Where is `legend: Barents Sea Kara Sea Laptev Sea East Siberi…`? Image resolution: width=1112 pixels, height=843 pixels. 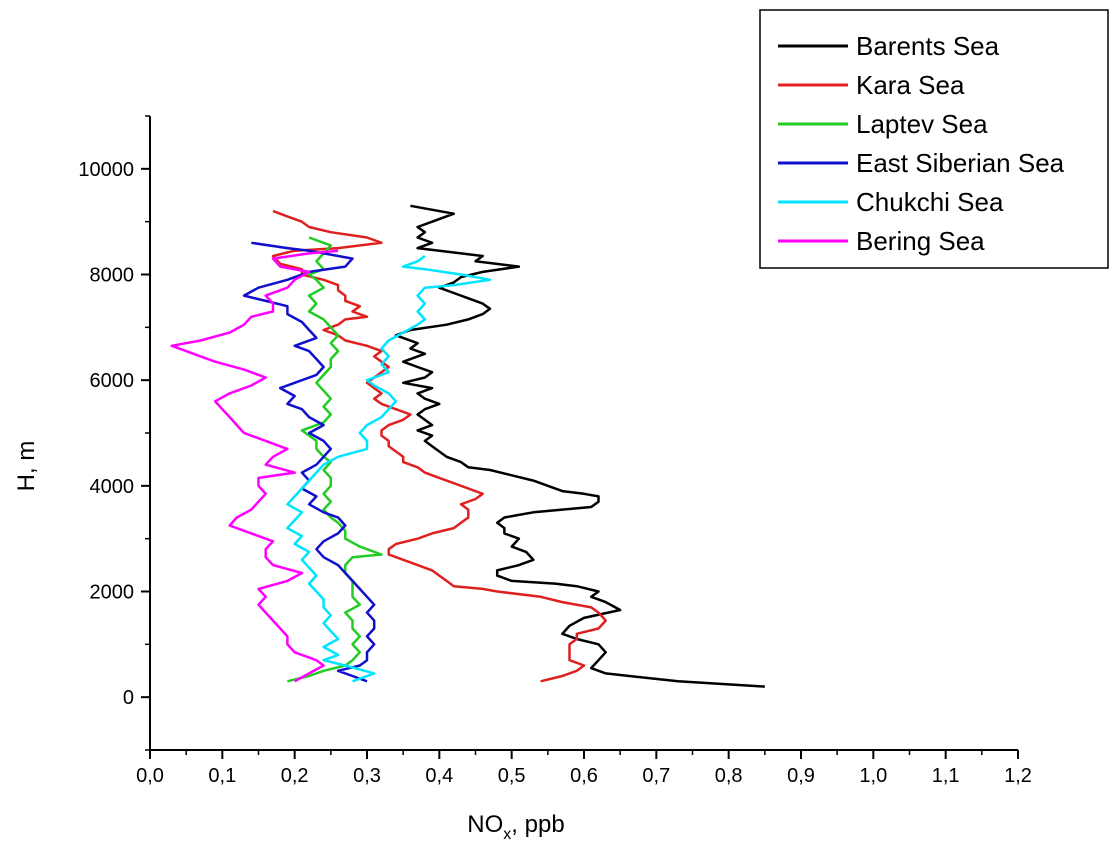 legend: Barents Sea Kara Sea Laptev Sea East Siberi… is located at coordinates (934, 139).